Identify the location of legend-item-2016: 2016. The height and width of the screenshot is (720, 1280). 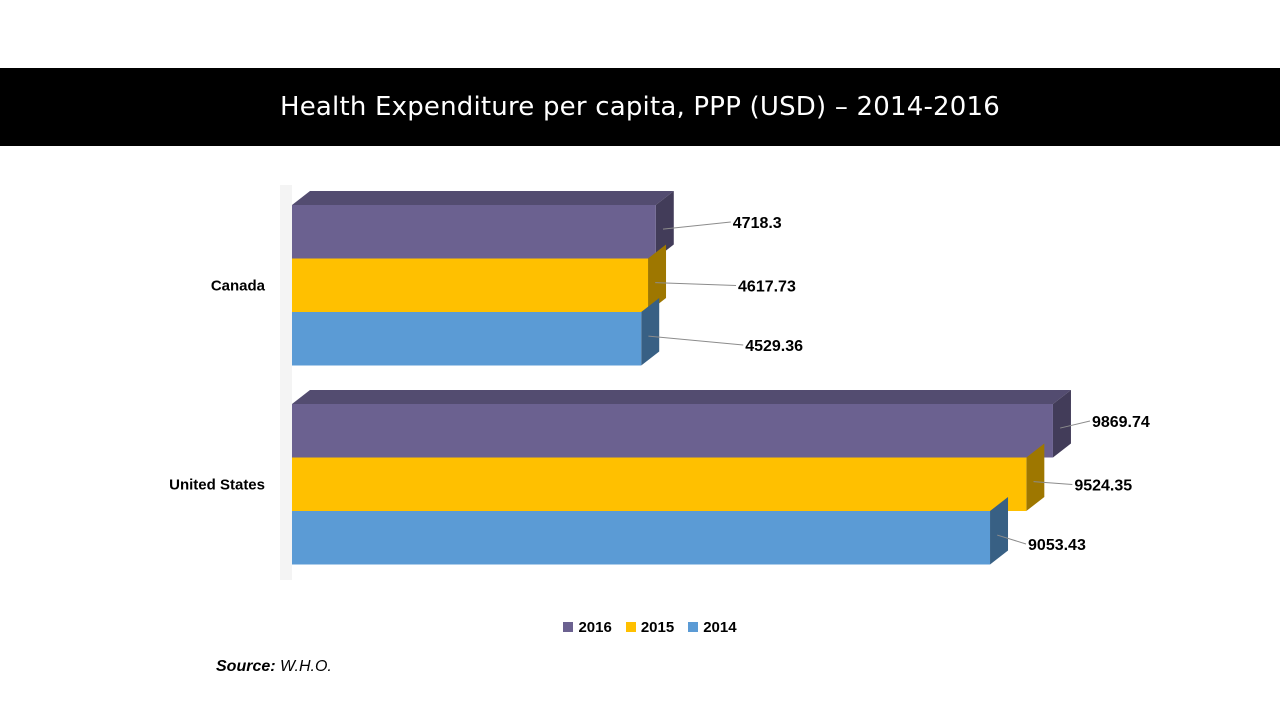
(587, 627).